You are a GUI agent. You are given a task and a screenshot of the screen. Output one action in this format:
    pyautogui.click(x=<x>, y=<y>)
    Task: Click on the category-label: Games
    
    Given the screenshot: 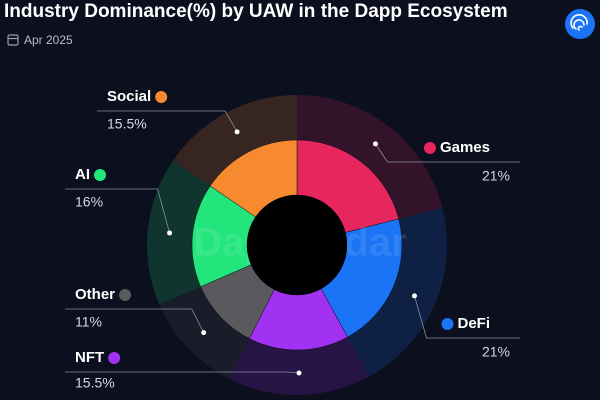 What is the action you would take?
    pyautogui.click(x=465, y=147)
    